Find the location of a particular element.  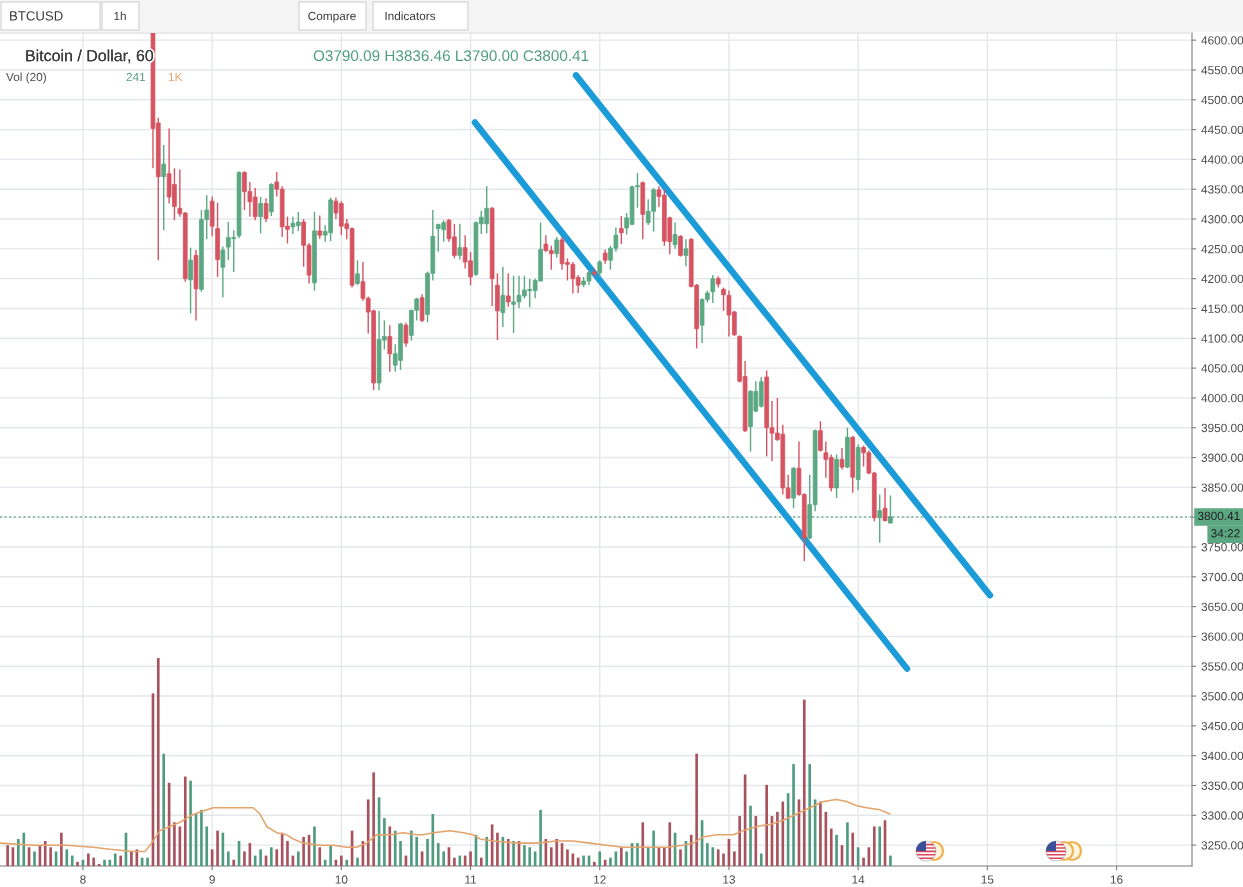

x-tick-label: 8 is located at coordinates (83, 879).